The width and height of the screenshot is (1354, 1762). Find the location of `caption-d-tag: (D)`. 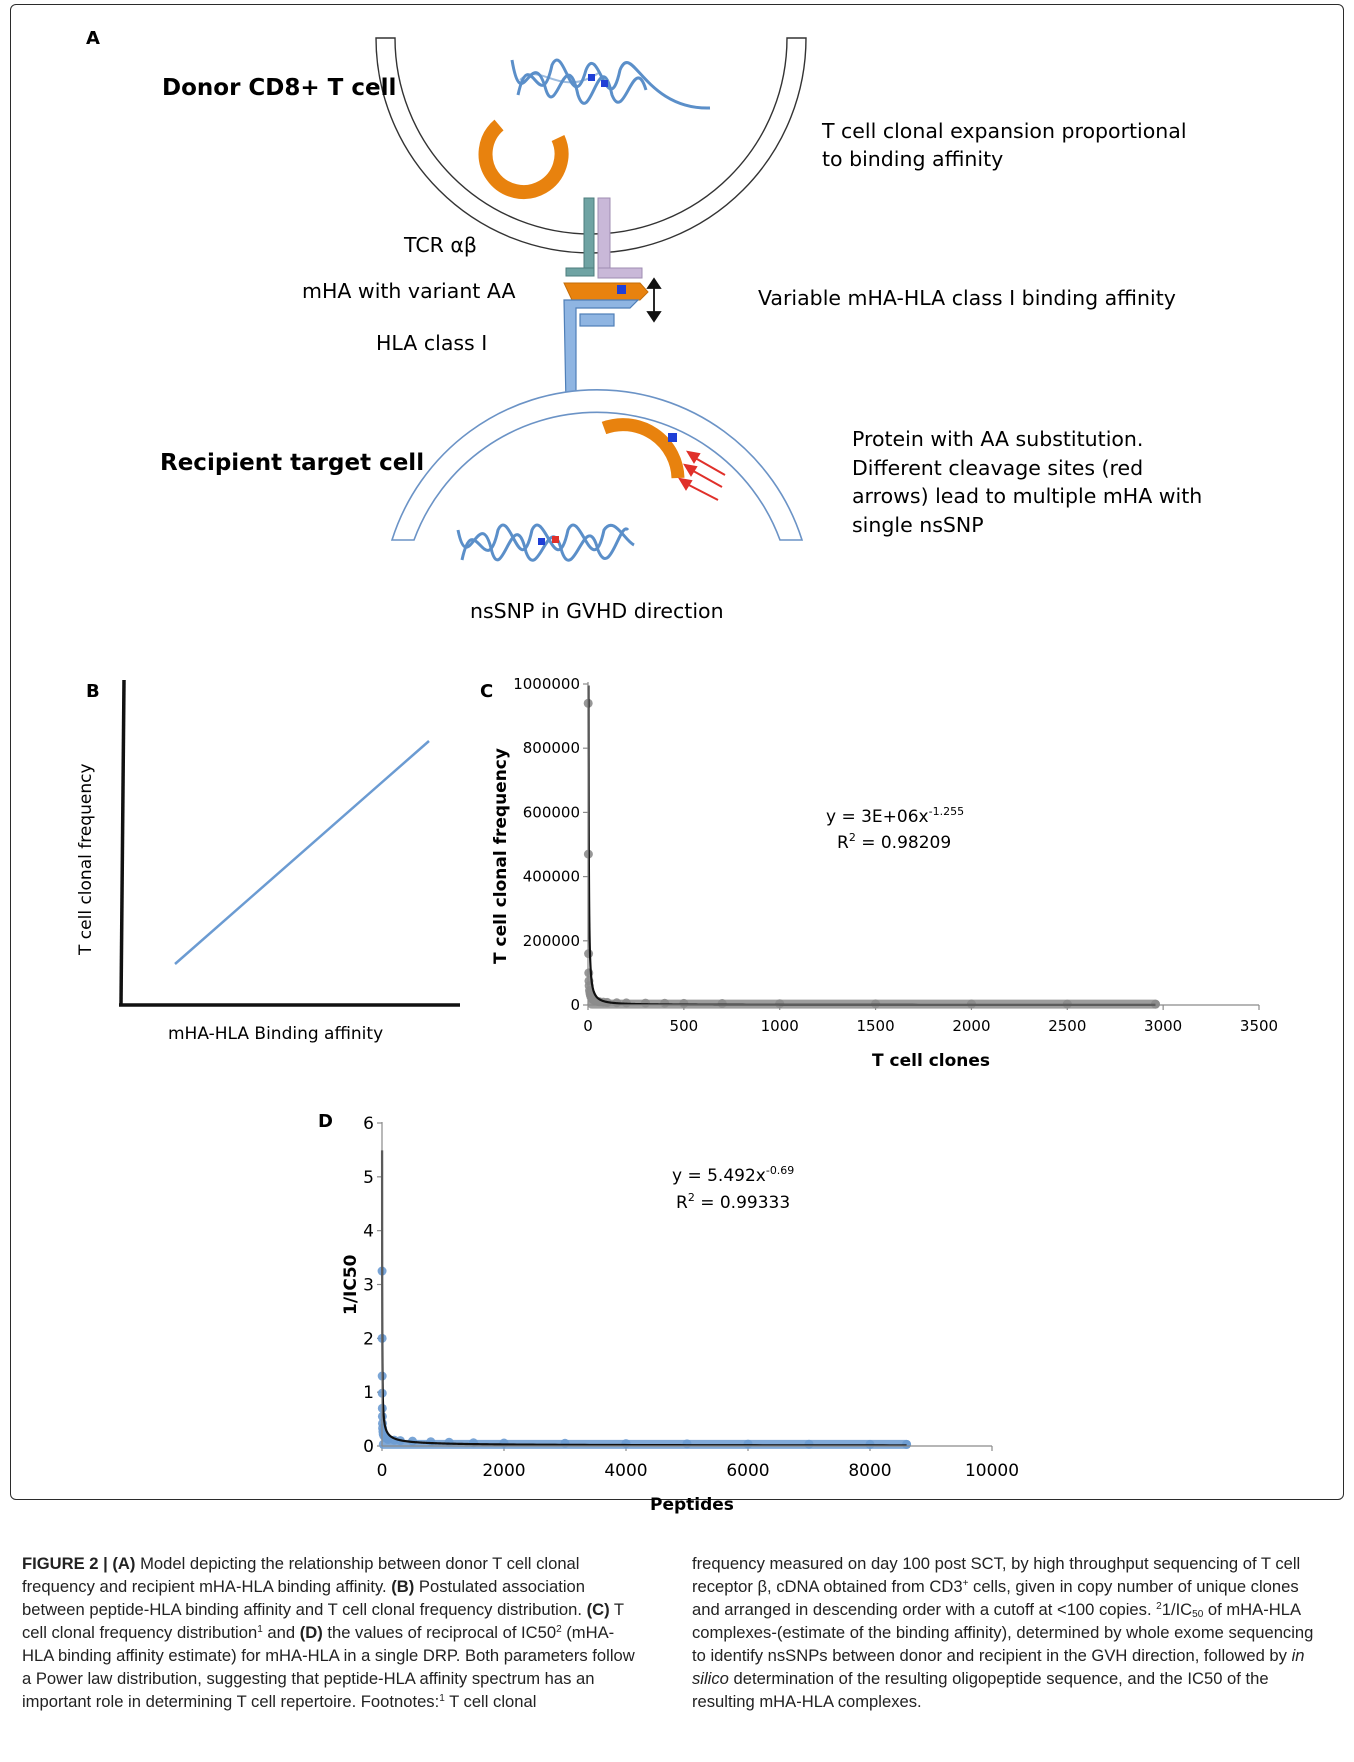

caption-d-tag: (D) is located at coordinates (311, 1632).